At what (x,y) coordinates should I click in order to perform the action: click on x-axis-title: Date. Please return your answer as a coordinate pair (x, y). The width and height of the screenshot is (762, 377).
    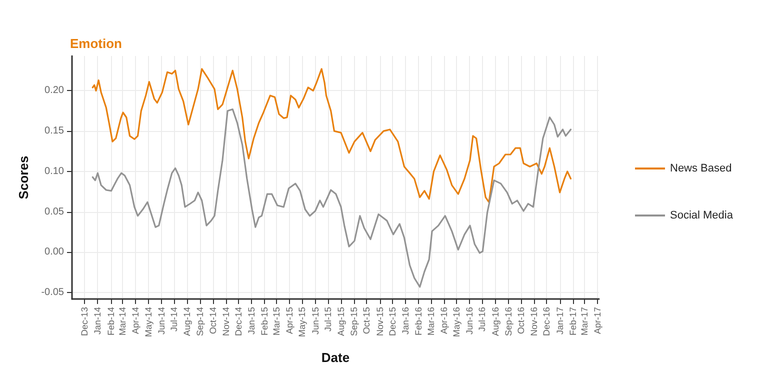
    Looking at the image, I should click on (335, 357).